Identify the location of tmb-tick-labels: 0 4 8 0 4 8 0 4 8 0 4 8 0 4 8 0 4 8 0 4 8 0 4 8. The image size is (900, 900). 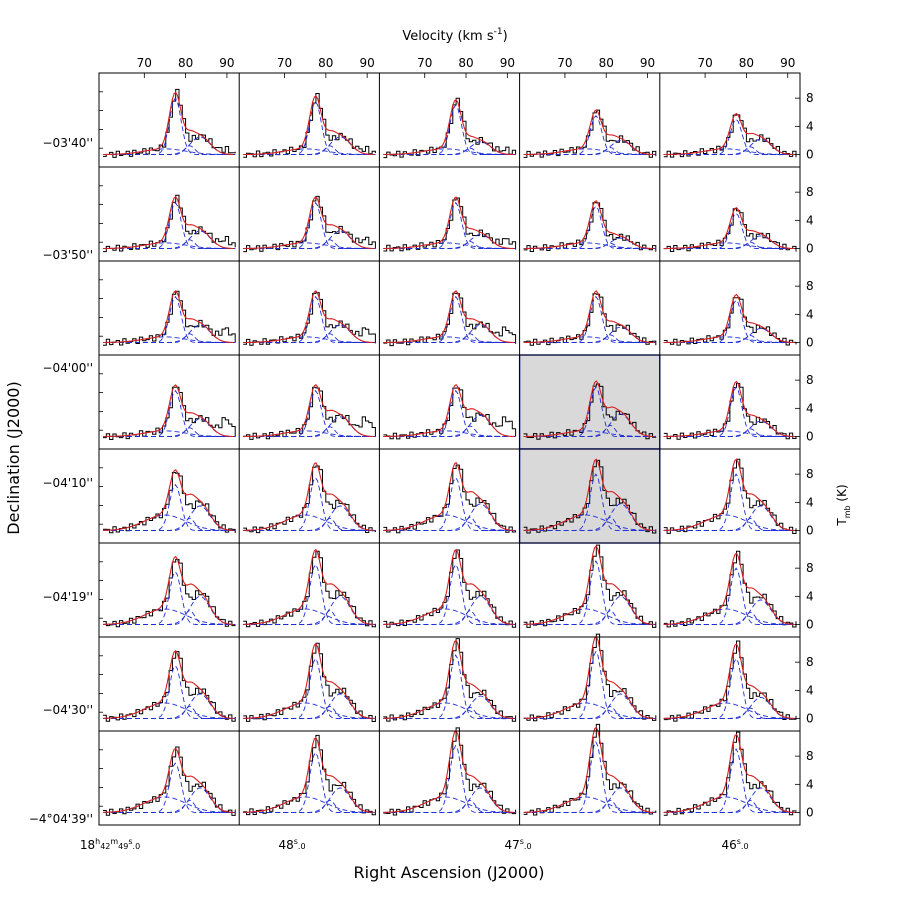
(804, 455).